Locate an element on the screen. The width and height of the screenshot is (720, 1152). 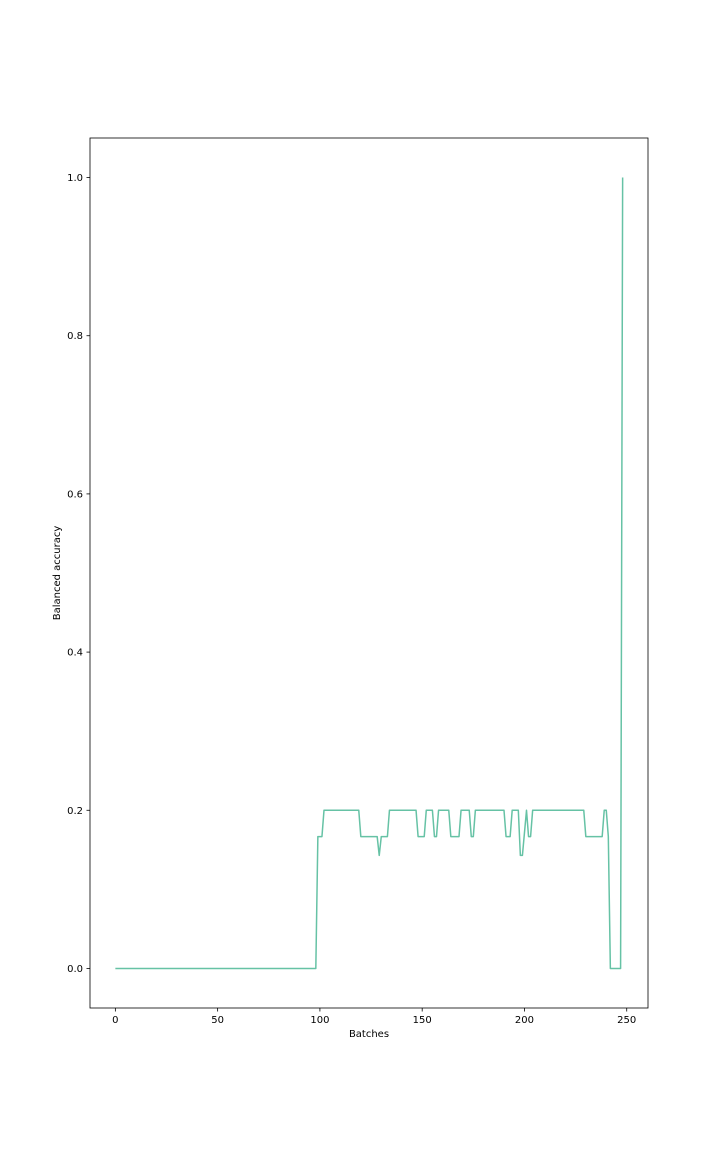
y-axis: 0.0 0.2 0.4 0.6 0.8 1.0 is located at coordinates (78, 574).